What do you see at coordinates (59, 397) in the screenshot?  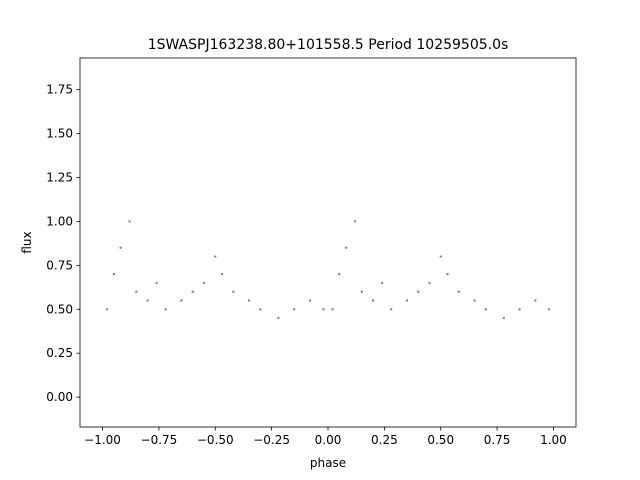 I see `y-tick-label: 0.00` at bounding box center [59, 397].